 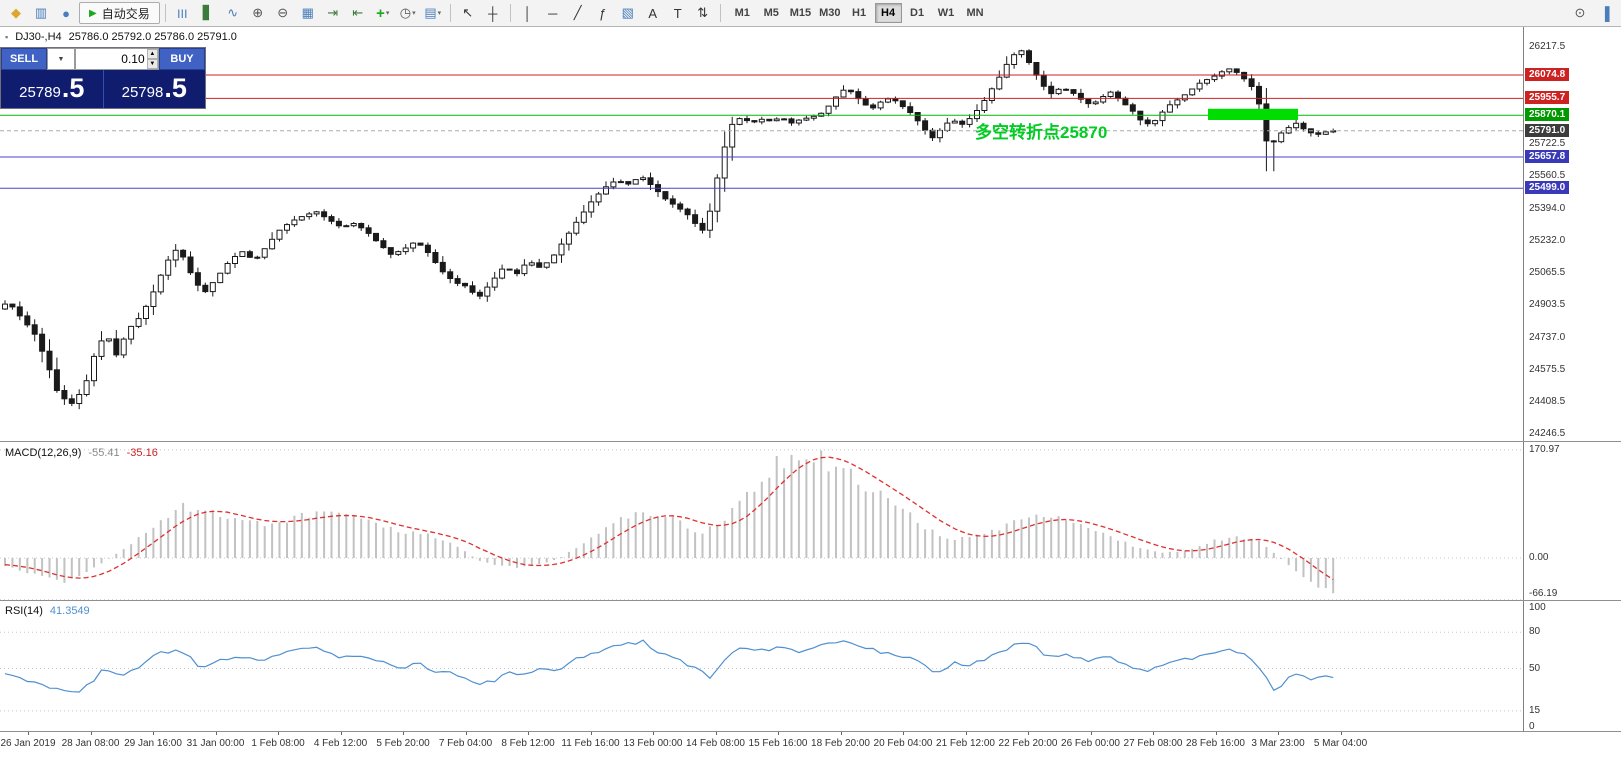 I want to click on buy-price: 25798.5, so click(x=154, y=89).